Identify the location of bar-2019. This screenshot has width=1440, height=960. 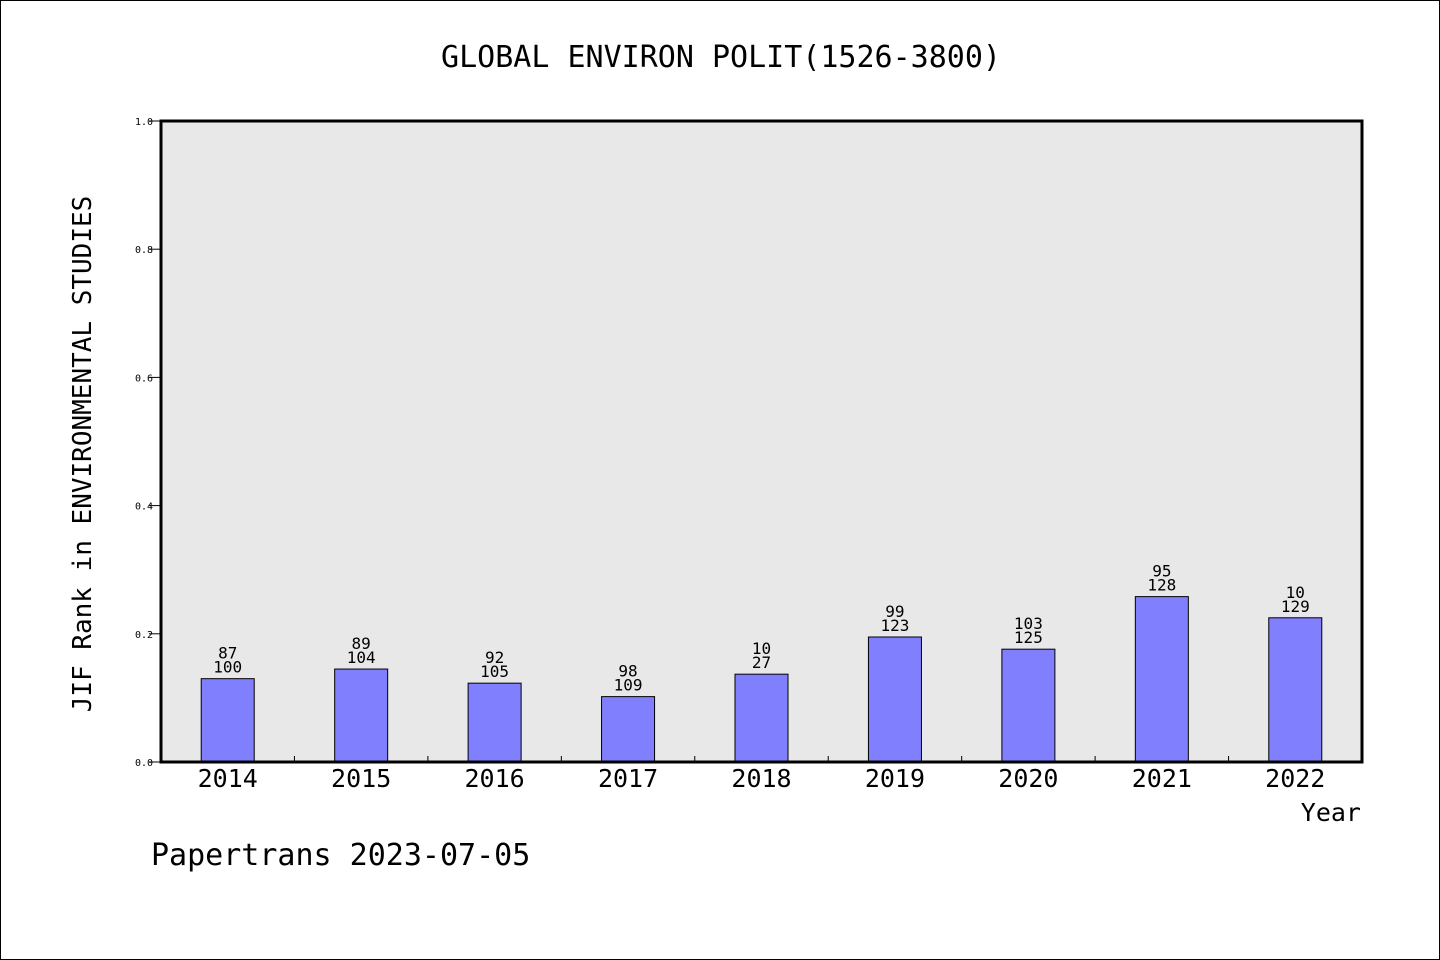
(894, 699).